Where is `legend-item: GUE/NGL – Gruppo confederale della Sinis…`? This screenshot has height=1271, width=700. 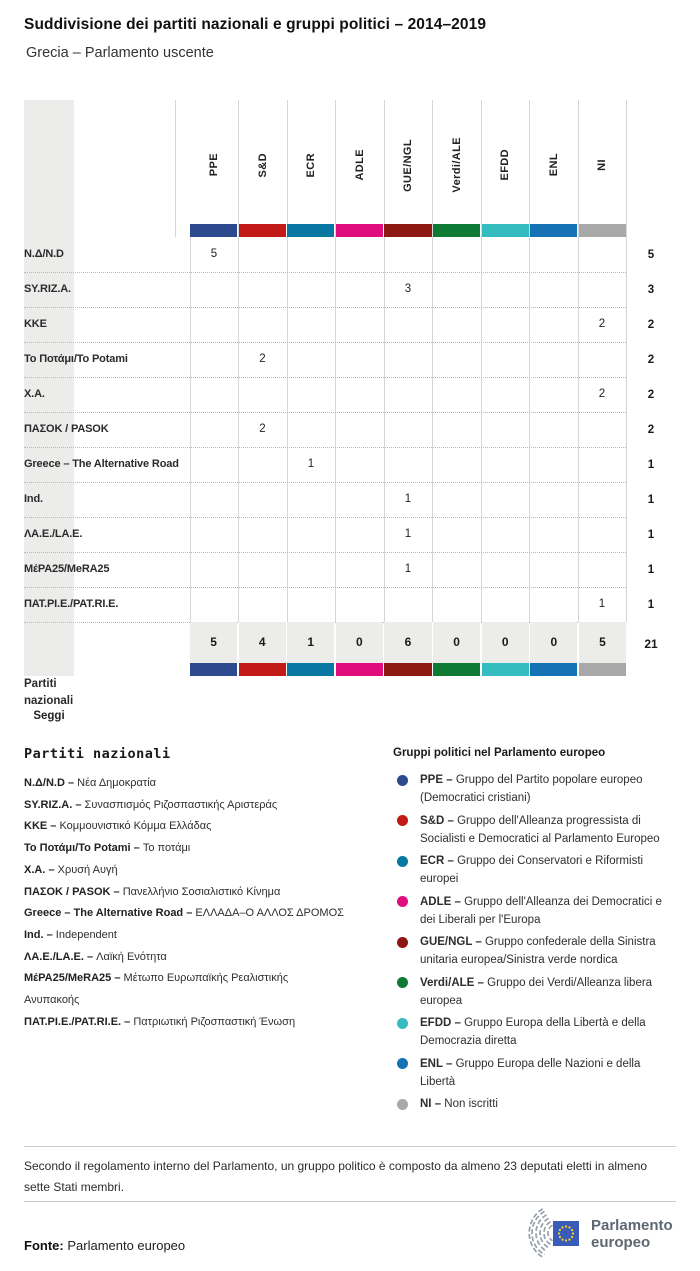 legend-item: GUE/NGL – Gruppo confederale della Sinis… is located at coordinates (535, 951).